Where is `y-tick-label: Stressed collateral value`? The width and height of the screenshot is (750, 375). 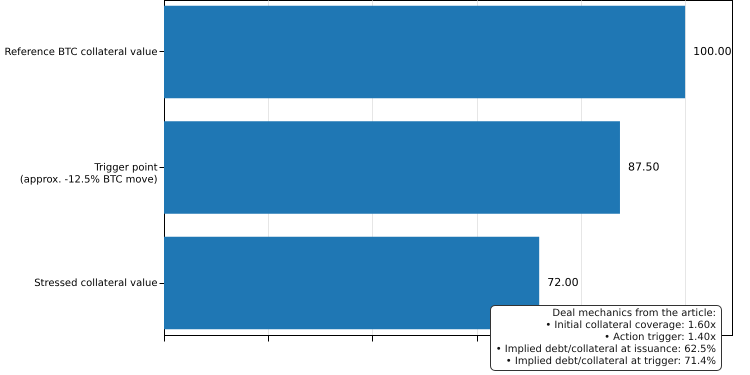
y-tick-label: Stressed collateral value is located at coordinates (96, 284).